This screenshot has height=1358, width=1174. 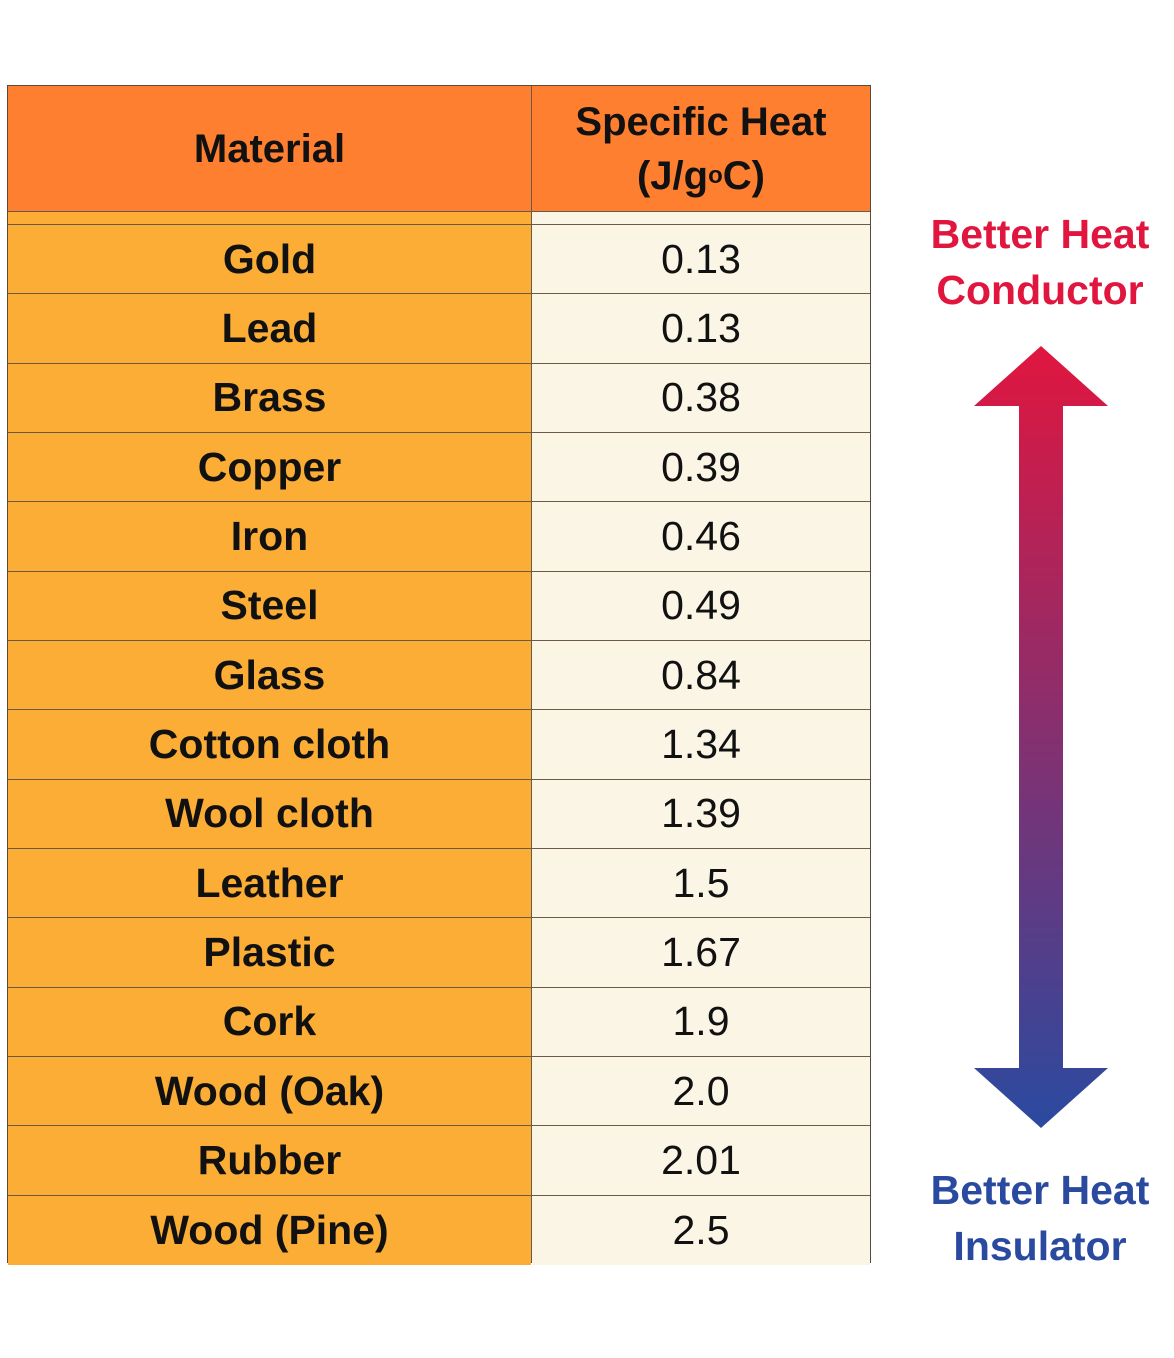 I want to click on table-row: Leather 1.5, so click(x=439, y=883).